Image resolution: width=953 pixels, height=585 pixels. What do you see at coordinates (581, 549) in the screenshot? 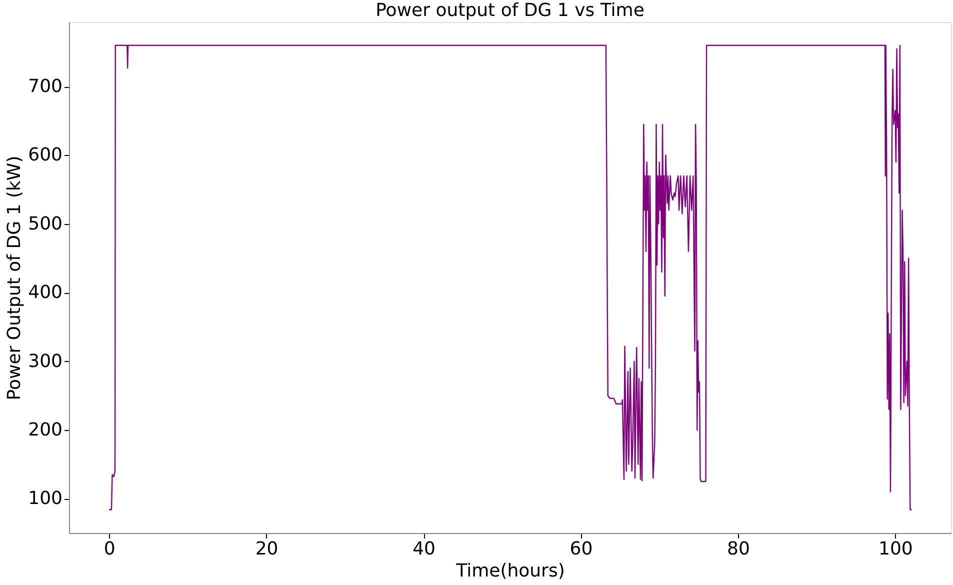
I see `x-tick-label: 60` at bounding box center [581, 549].